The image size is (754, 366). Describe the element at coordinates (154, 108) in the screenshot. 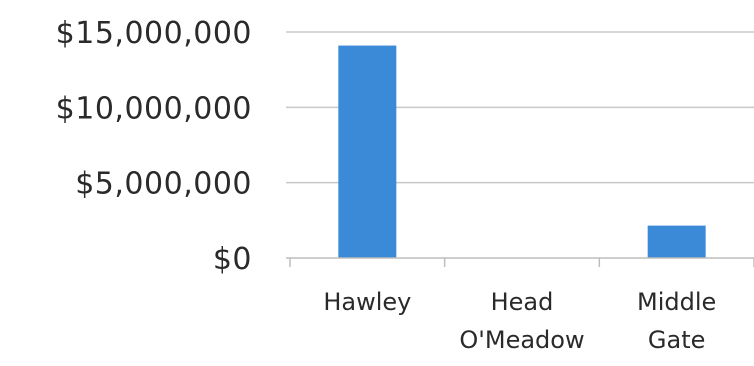

I see `y-tick-label: $10,000,000` at that location.